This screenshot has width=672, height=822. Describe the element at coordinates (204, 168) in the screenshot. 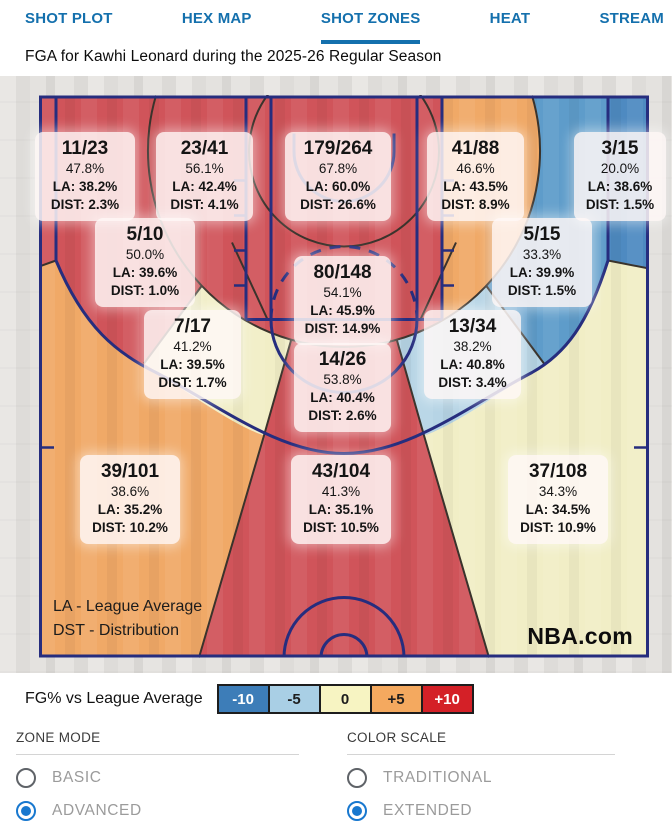

I see `zone-fg-pct: 56.1%` at that location.